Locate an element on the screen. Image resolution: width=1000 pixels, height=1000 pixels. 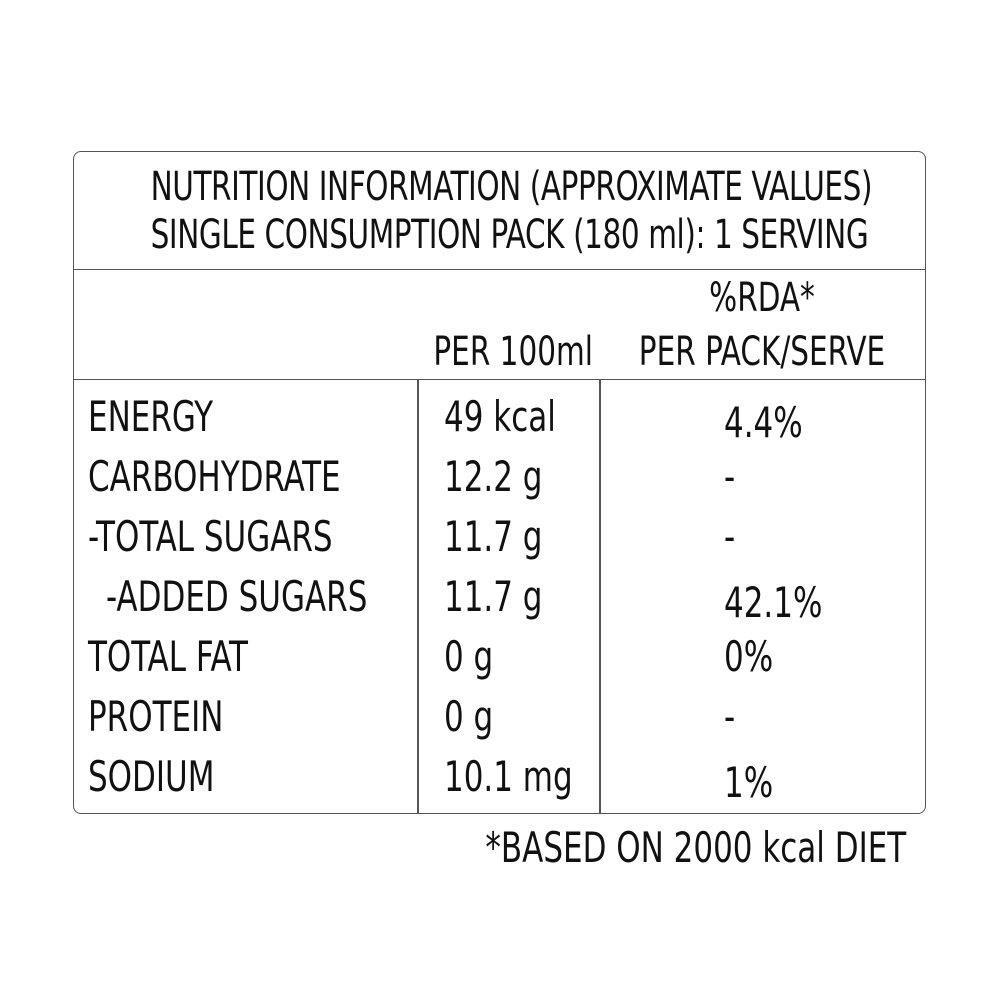
table-row: ENERGY 49 kcal 4.4% is located at coordinates (499, 417).